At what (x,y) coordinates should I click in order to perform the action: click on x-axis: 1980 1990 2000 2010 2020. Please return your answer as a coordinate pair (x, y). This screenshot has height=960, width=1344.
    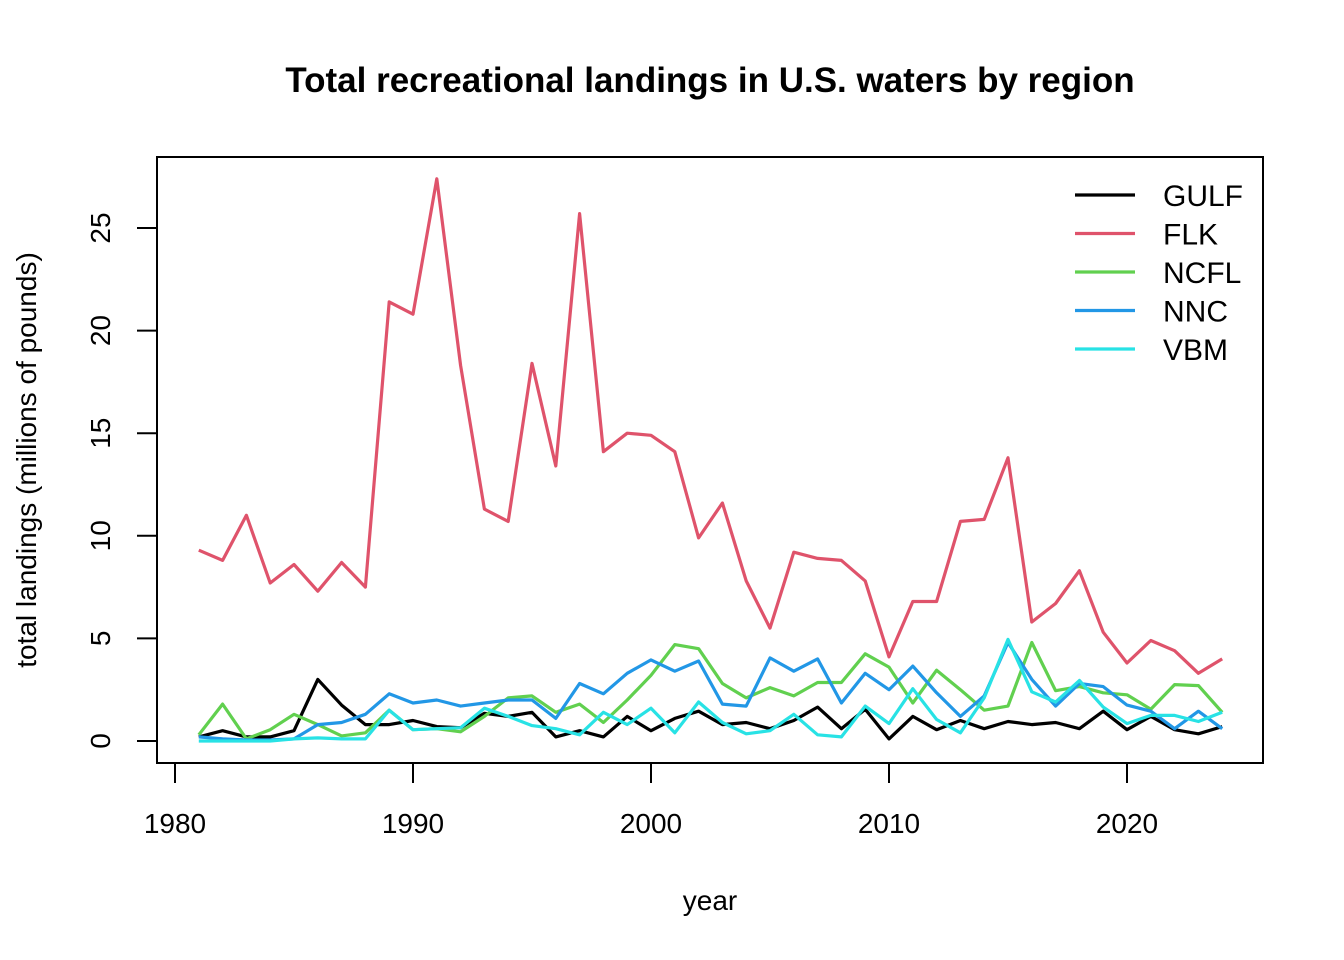
    Looking at the image, I should click on (651, 800).